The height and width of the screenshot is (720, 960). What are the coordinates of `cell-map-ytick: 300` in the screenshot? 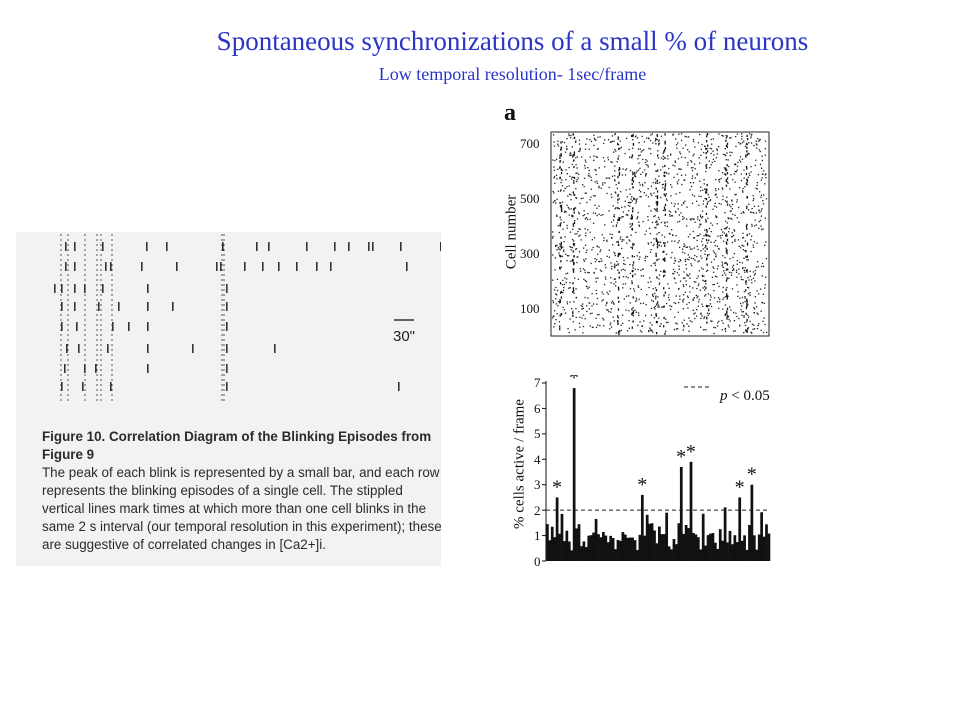 It's located at (530, 253).